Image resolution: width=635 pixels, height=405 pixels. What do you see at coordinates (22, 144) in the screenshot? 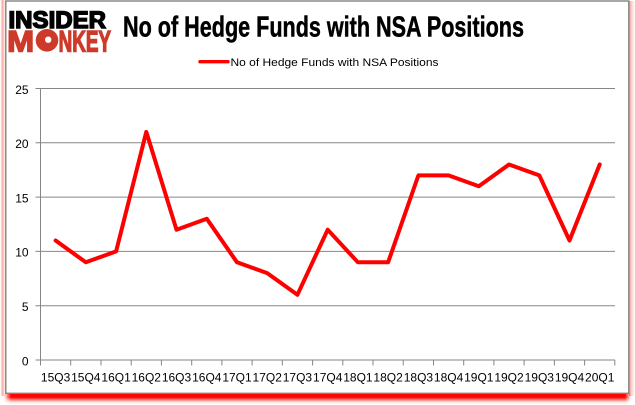
I see `svg-text: 20` at bounding box center [22, 144].